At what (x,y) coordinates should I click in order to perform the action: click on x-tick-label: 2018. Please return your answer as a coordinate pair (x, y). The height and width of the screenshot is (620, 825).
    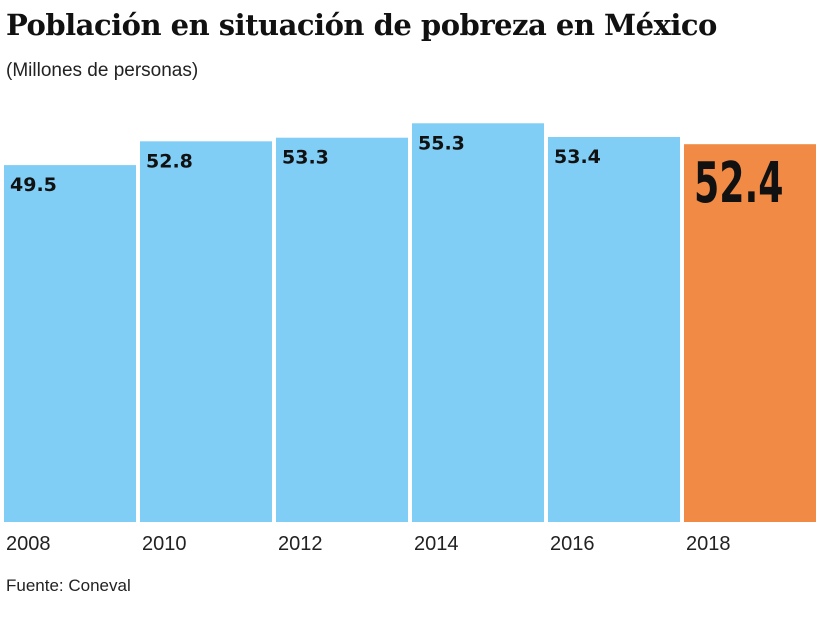
    Looking at the image, I should click on (708, 544).